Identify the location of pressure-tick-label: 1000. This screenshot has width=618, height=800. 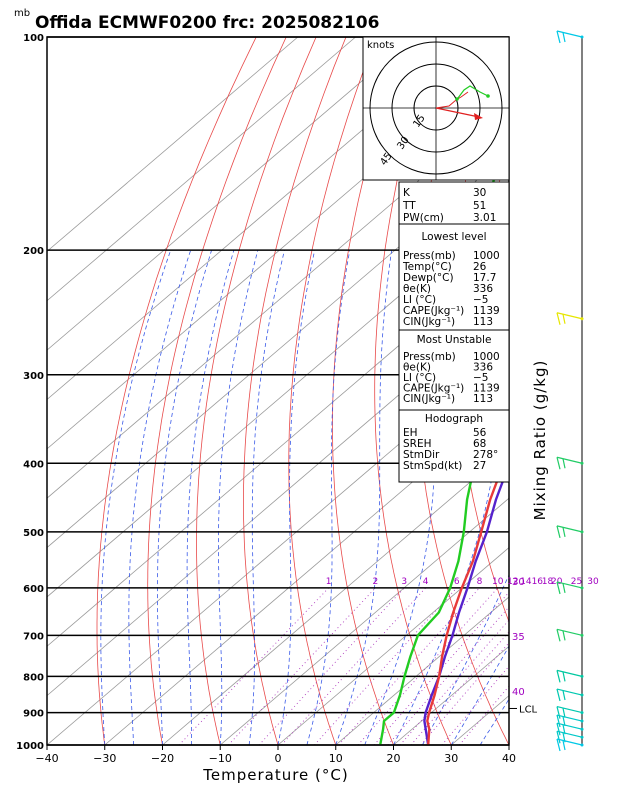
(30, 746).